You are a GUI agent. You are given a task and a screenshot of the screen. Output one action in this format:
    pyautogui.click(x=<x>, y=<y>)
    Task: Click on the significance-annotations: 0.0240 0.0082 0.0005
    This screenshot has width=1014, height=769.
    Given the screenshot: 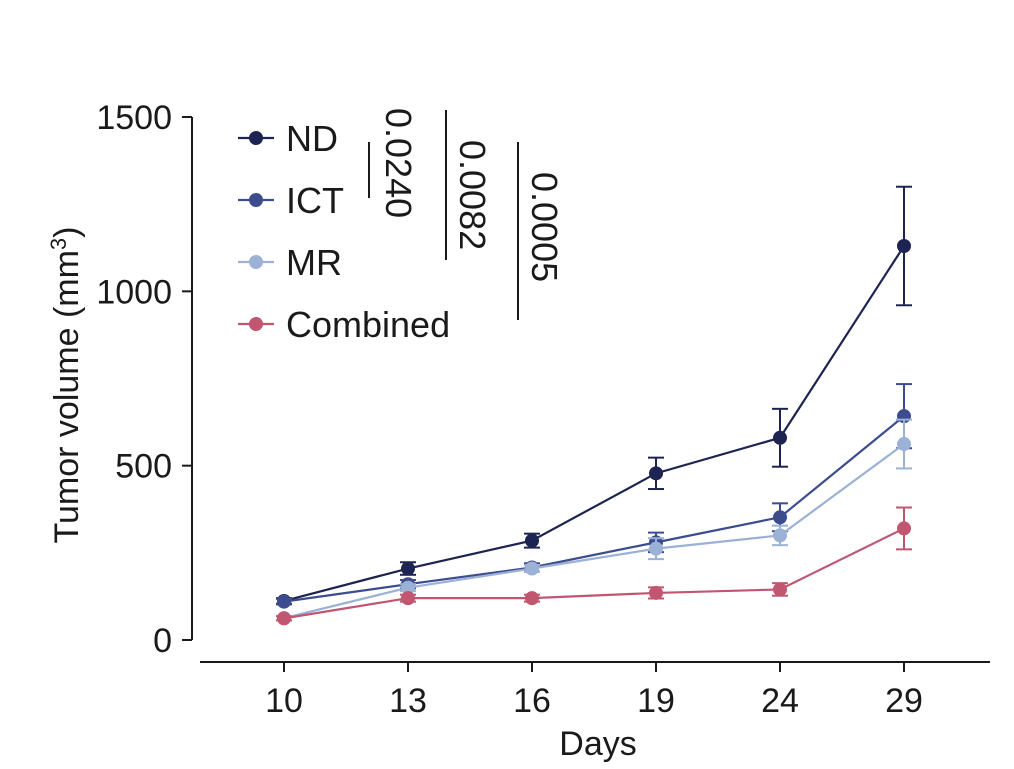 What is the action you would take?
    pyautogui.click(x=466, y=214)
    